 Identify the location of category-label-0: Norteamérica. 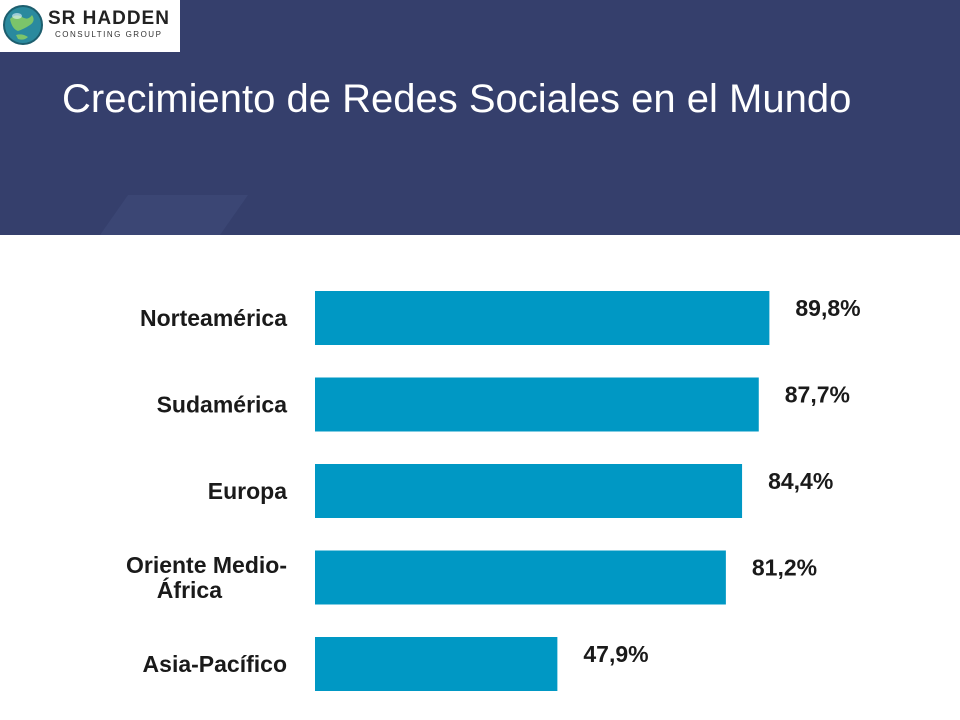
(213, 318).